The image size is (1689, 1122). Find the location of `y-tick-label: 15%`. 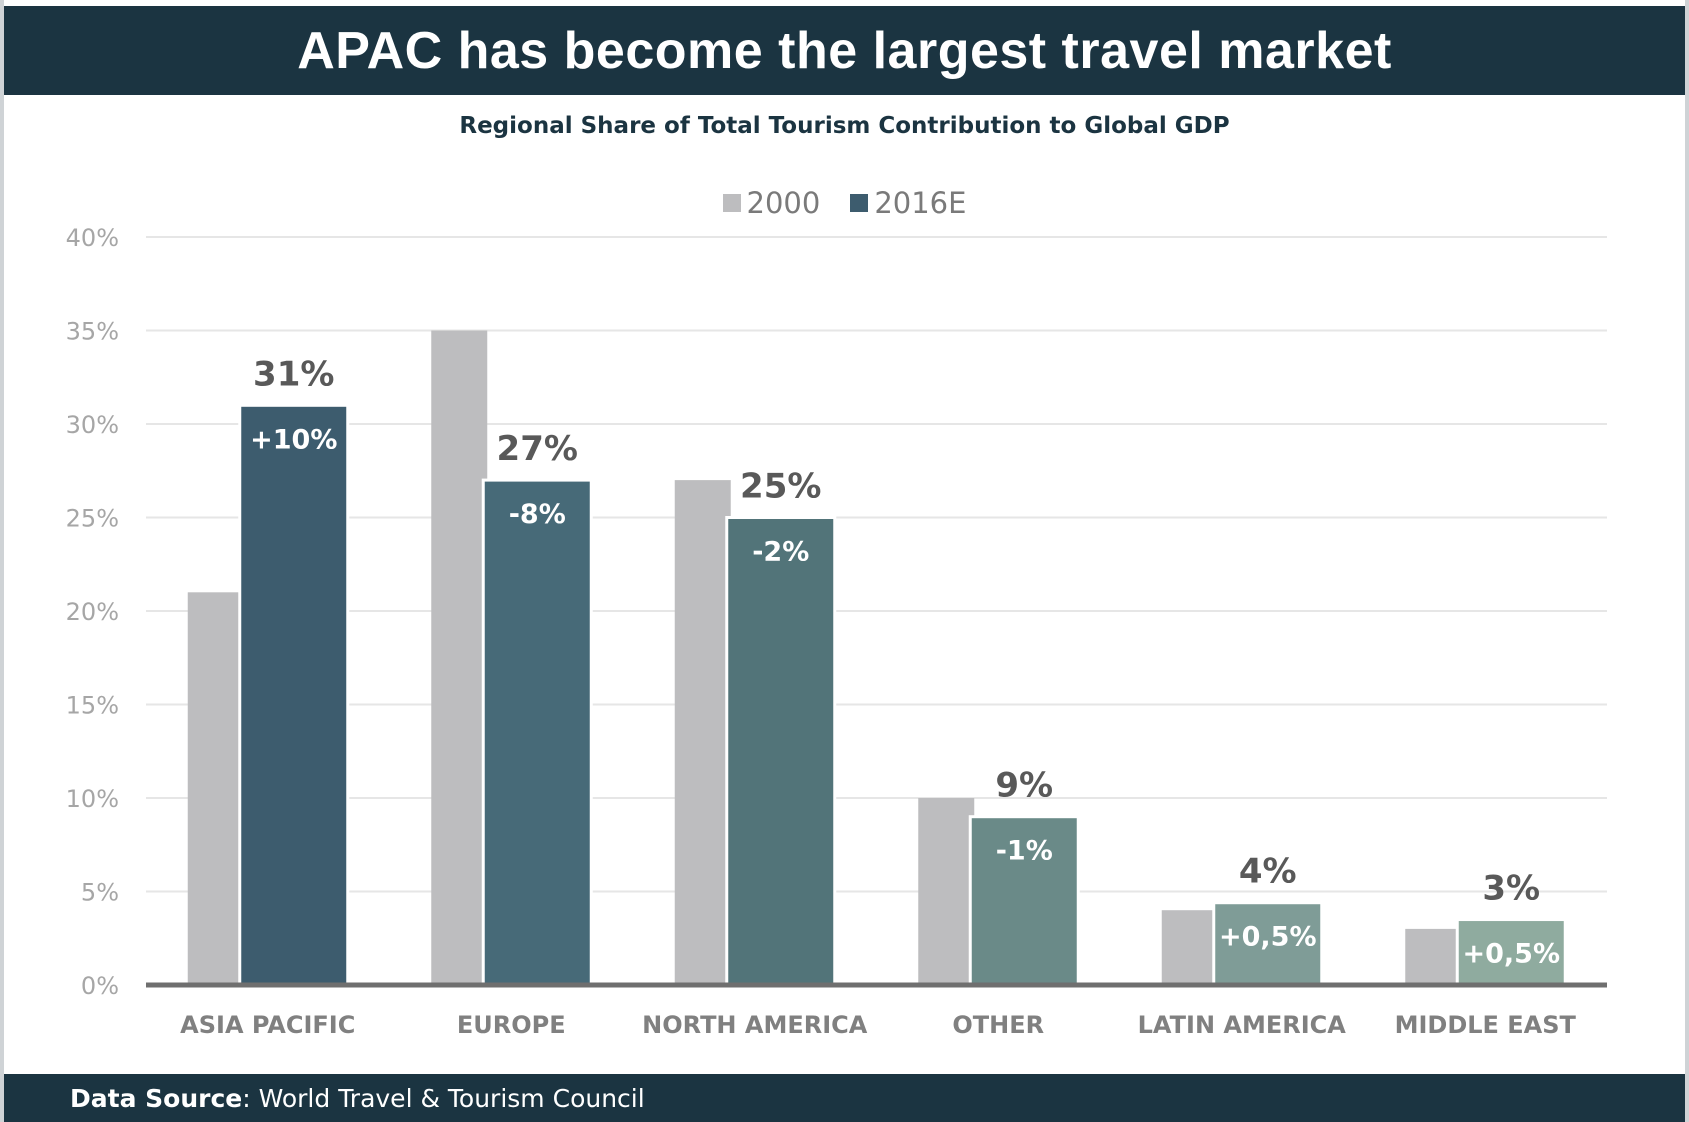

y-tick-label: 15% is located at coordinates (92, 706).